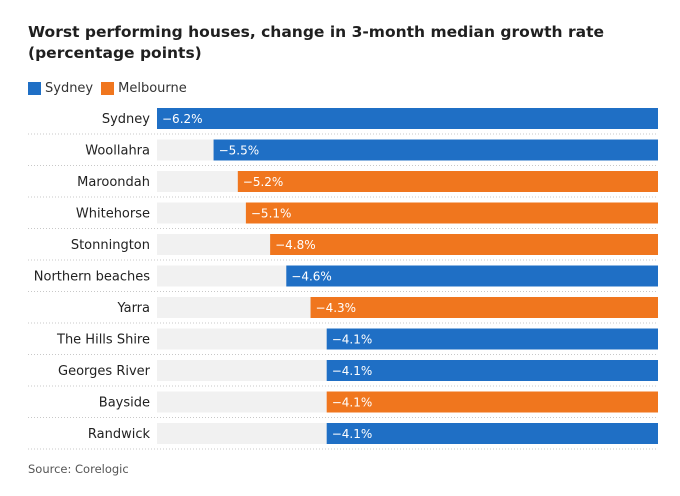  Describe the element at coordinates (336, 308) in the screenshot. I see `value-label: −4.3%` at that location.